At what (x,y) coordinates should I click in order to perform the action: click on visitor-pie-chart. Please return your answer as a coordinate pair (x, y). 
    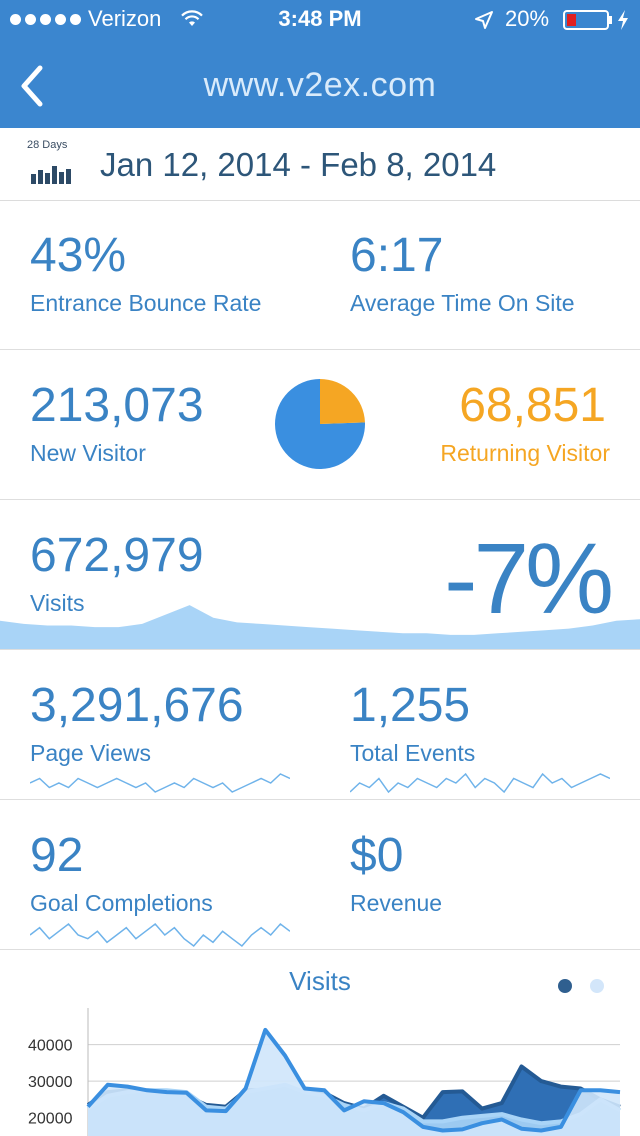
    Looking at the image, I should click on (320, 424).